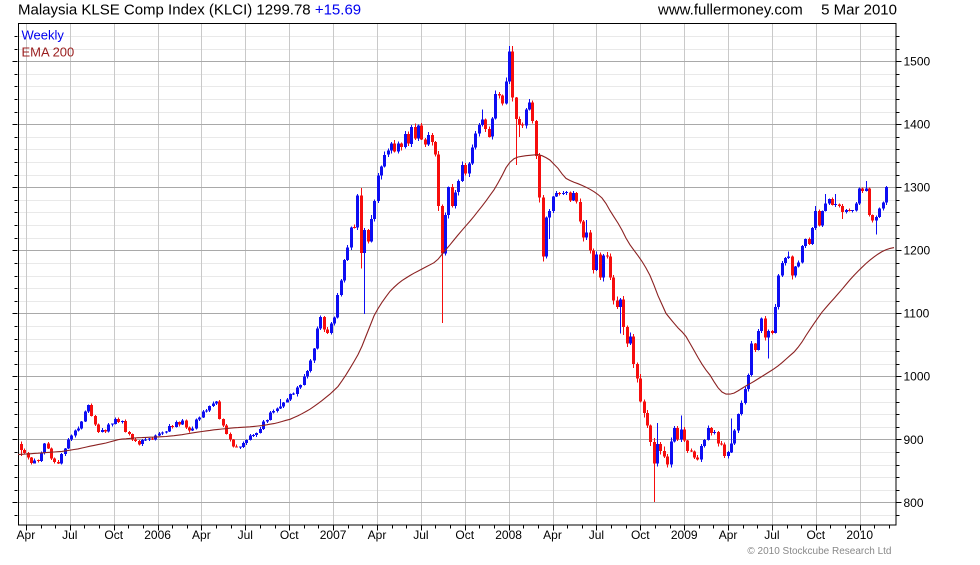 This screenshot has width=980, height=565. Describe the element at coordinates (917, 377) in the screenshot. I see `svg-text: 1000` at that location.